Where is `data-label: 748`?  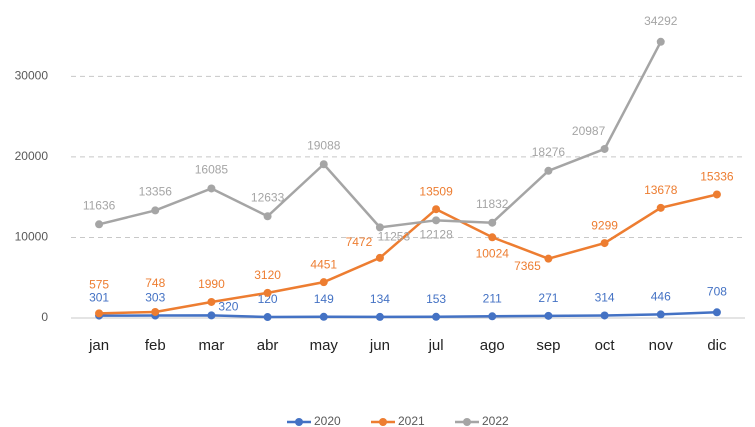
data-label: 748 is located at coordinates (155, 283).